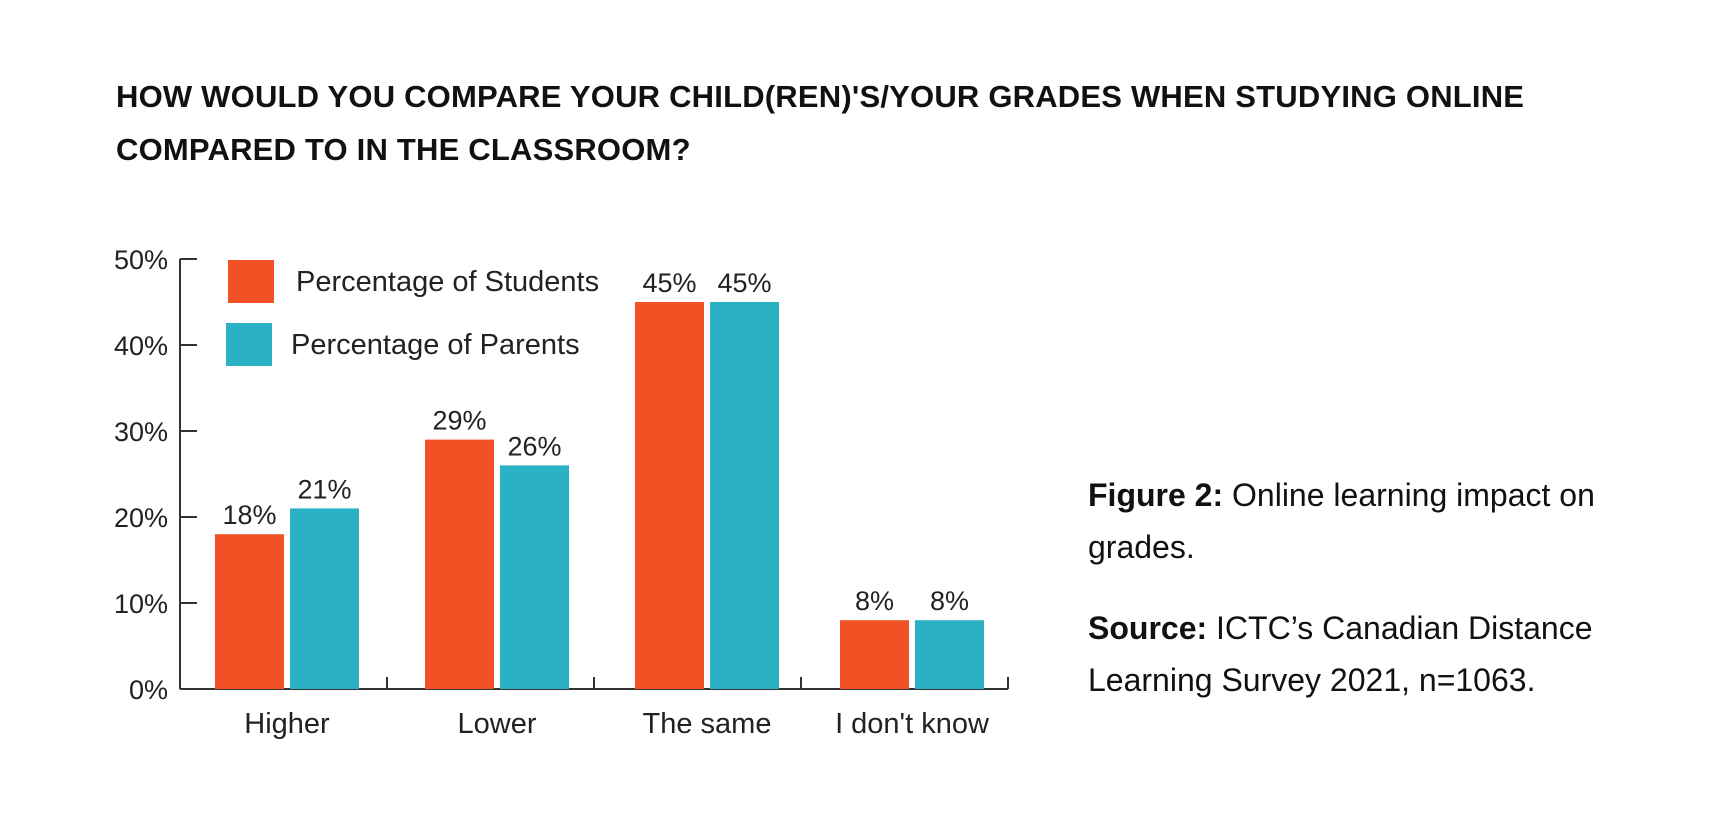 This screenshot has width=1721, height=828. What do you see at coordinates (287, 724) in the screenshot?
I see `category-label-0: Higher` at bounding box center [287, 724].